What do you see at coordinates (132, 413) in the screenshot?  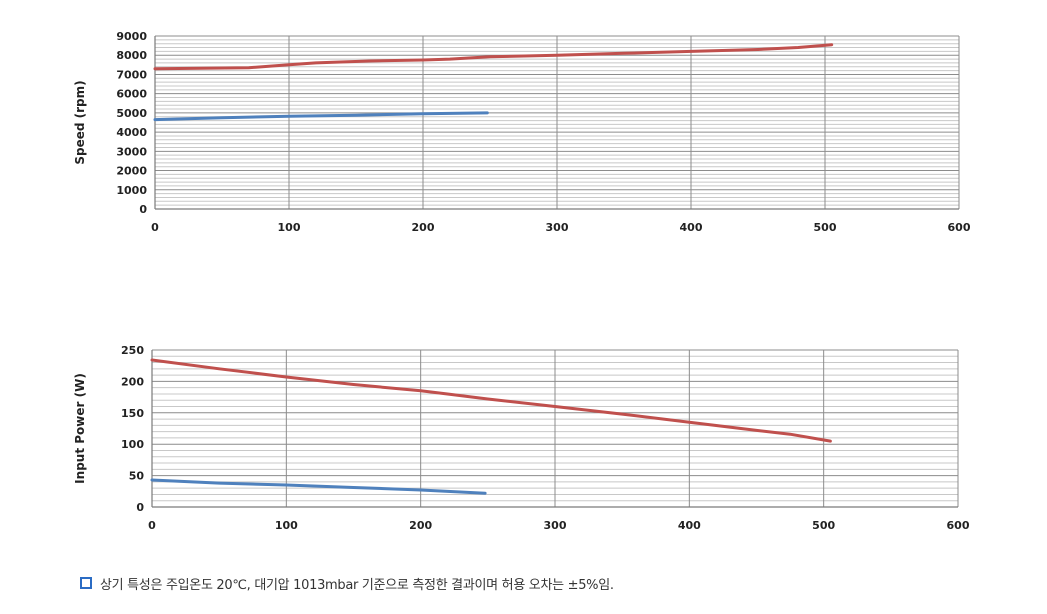 I see `y-tick-label: 150` at bounding box center [132, 413].